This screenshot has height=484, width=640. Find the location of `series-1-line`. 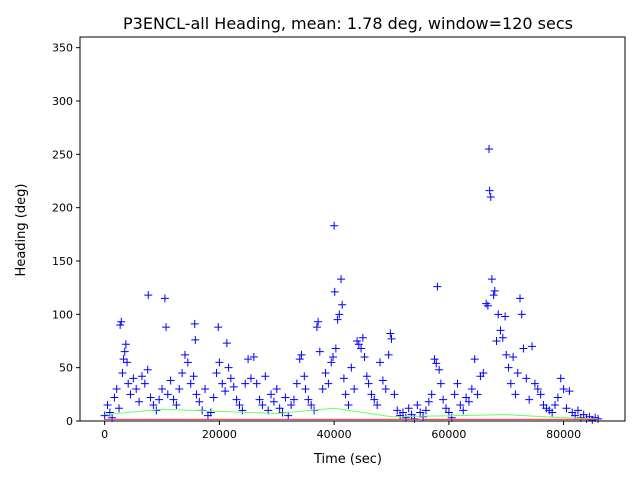

series-1-line is located at coordinates (351, 413).